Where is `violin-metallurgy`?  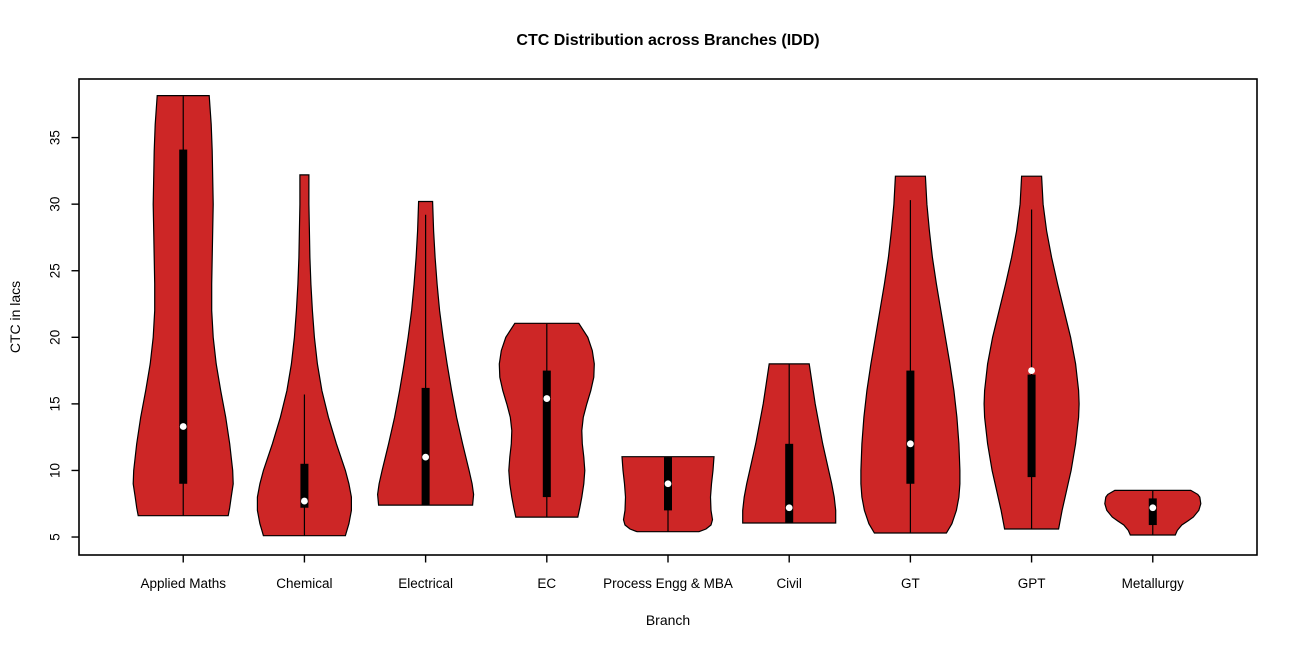
violin-metallurgy is located at coordinates (1153, 512).